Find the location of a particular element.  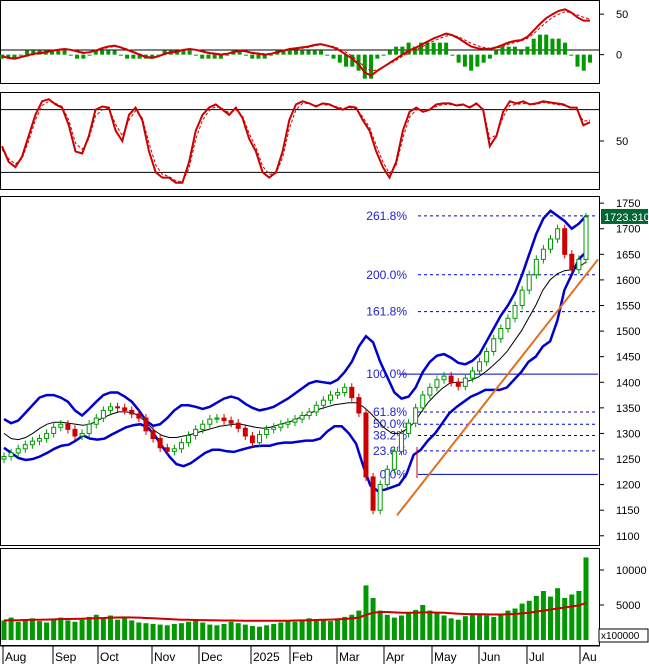

x-tick-label: Aug is located at coordinates (15, 657).